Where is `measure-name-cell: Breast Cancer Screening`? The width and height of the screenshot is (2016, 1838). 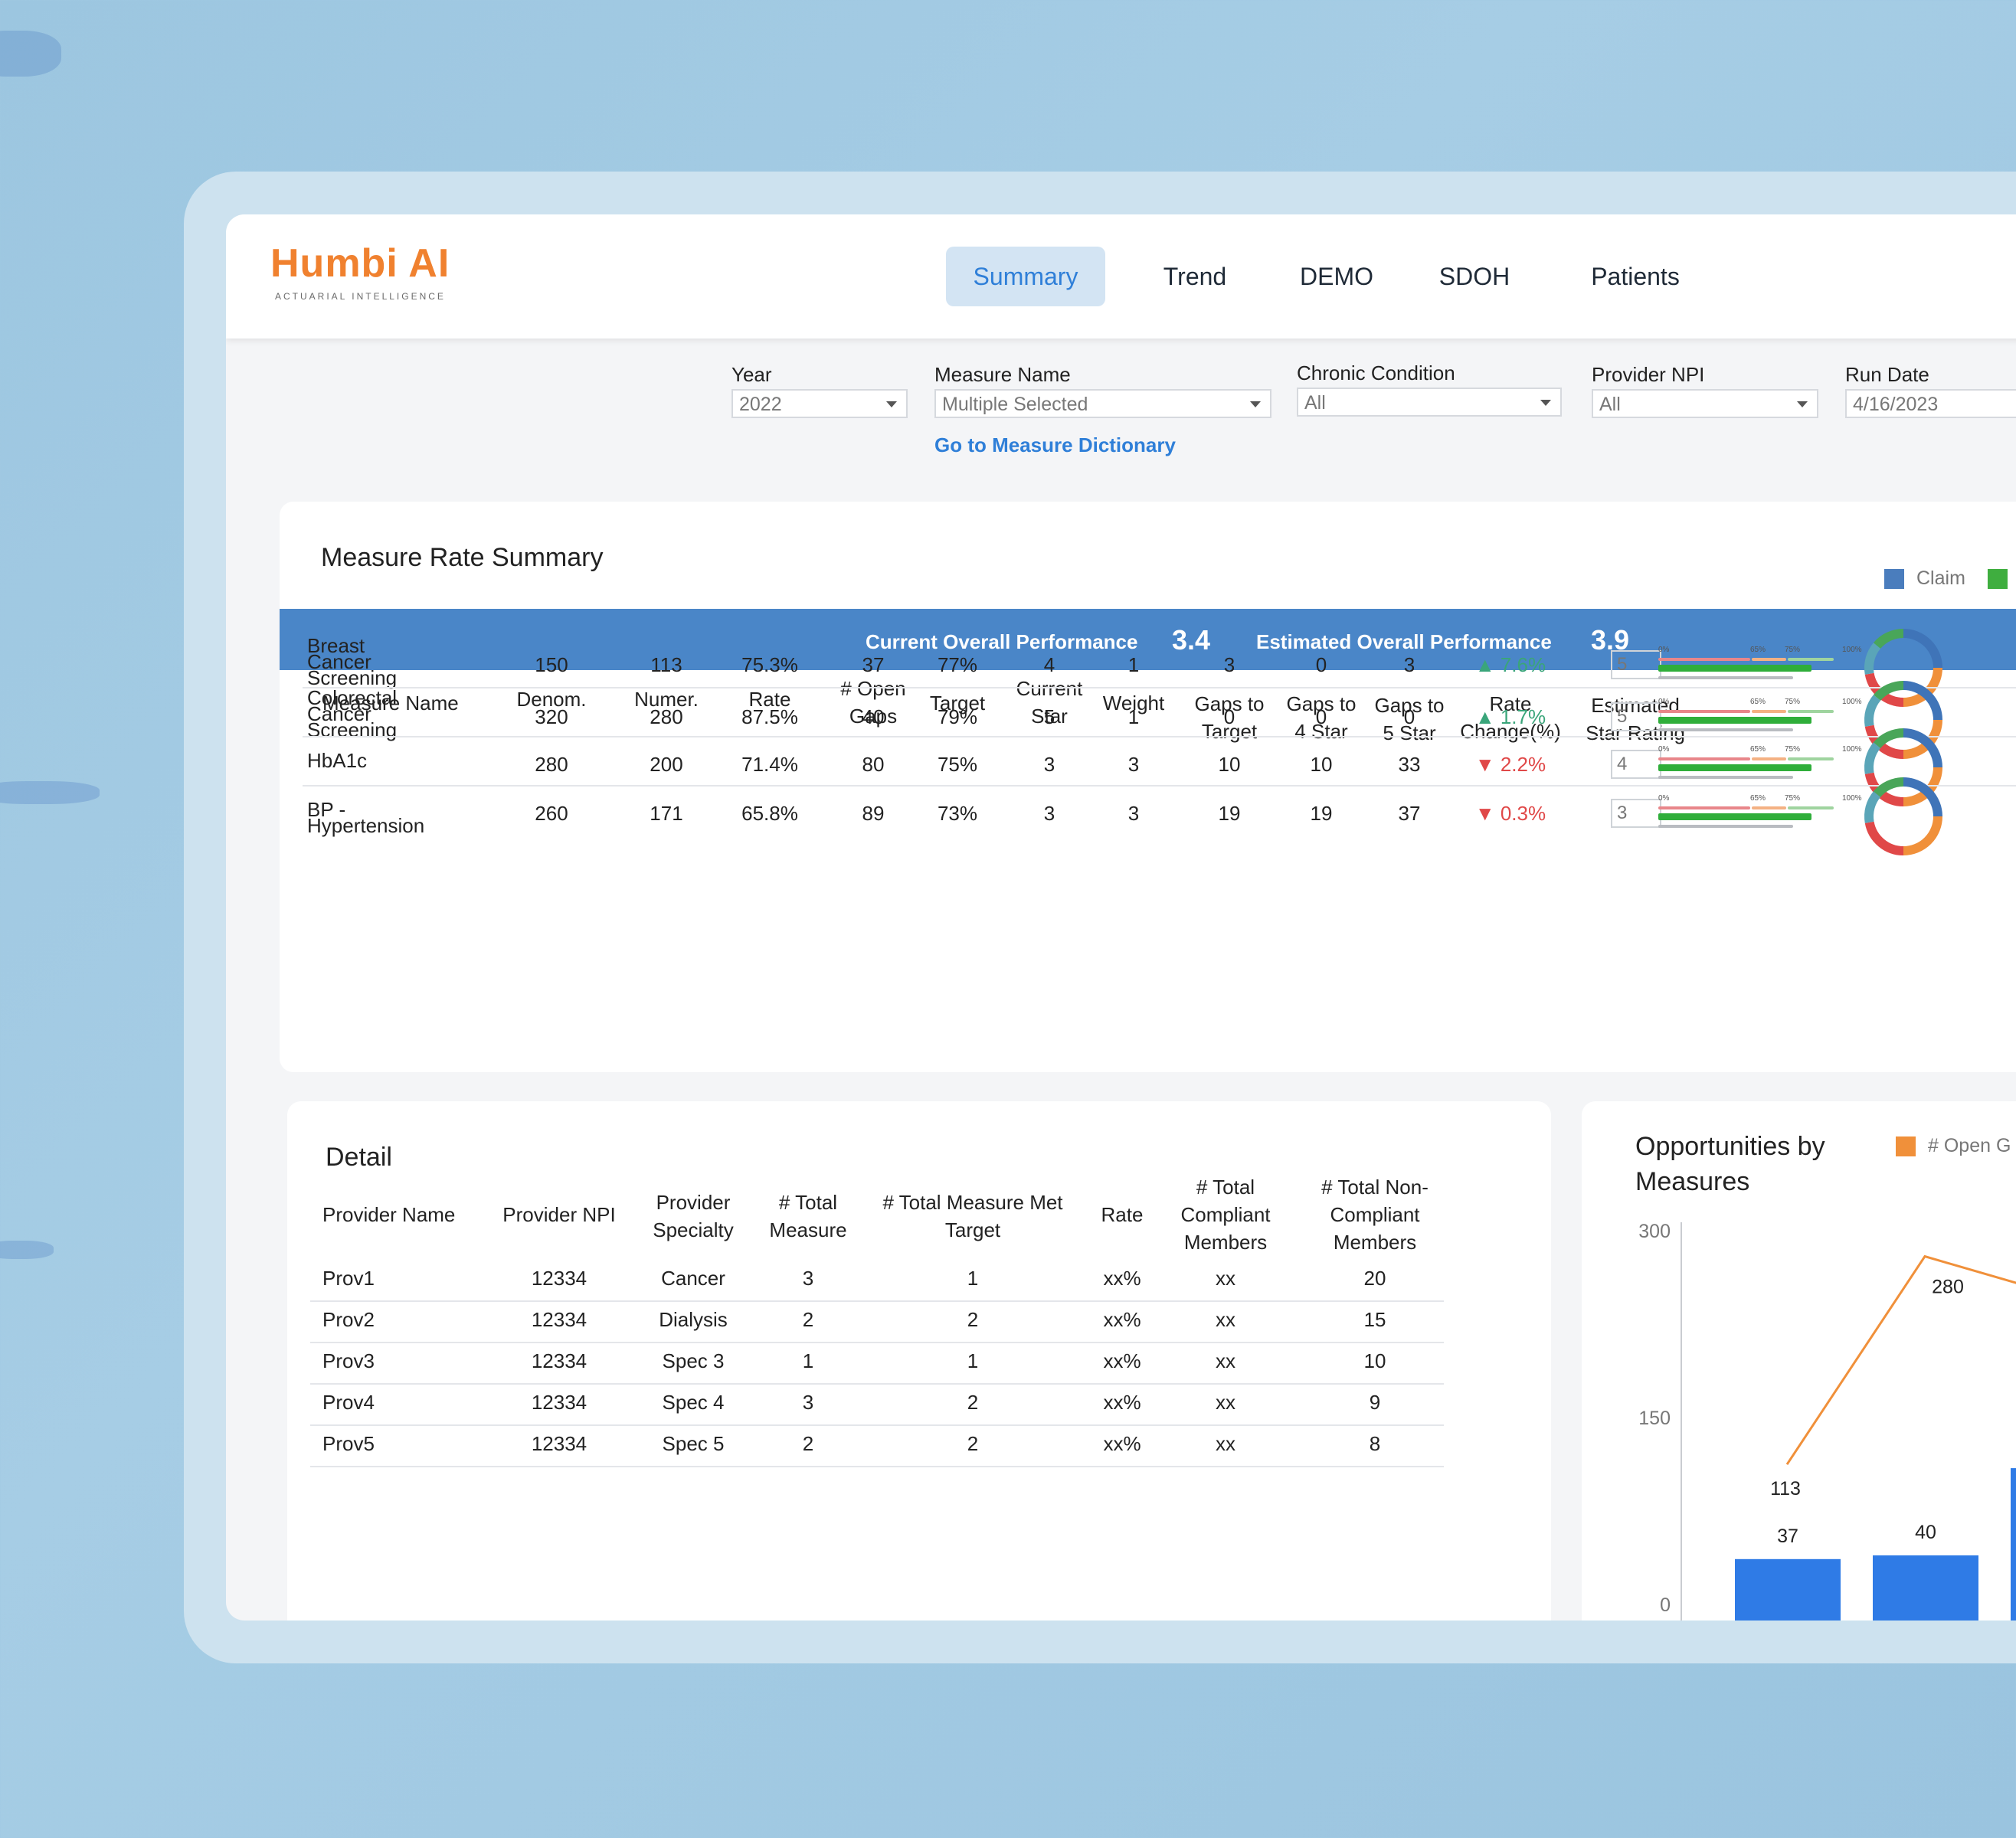 measure-name-cell: Breast Cancer Screening is located at coordinates (352, 661).